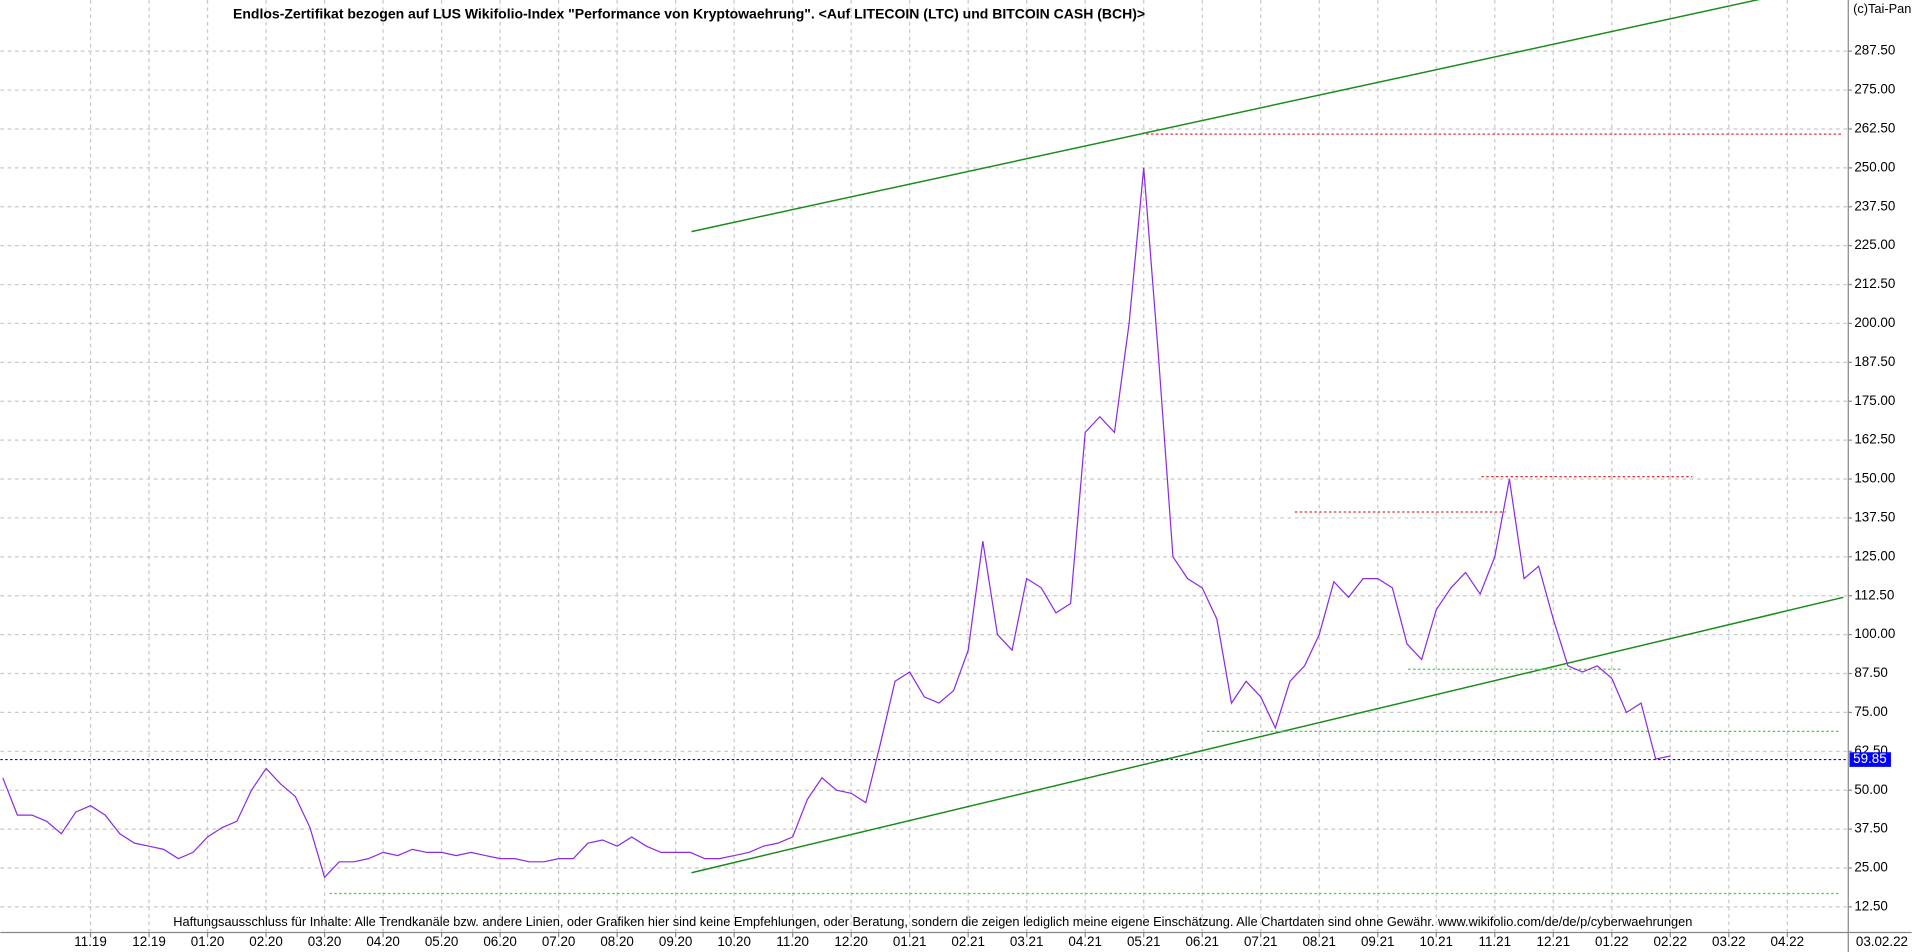  I want to click on last-value-box, so click(1870, 759).